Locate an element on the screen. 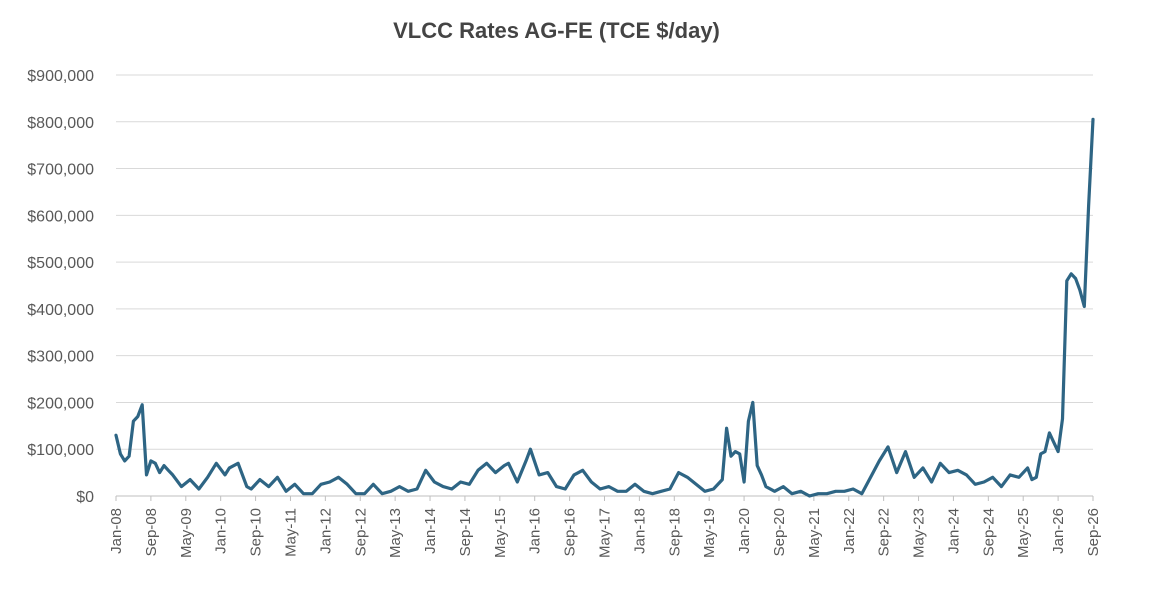 Image resolution: width=1173 pixels, height=600 pixels. x-tick-label: Jan-24 is located at coordinates (953, 531).